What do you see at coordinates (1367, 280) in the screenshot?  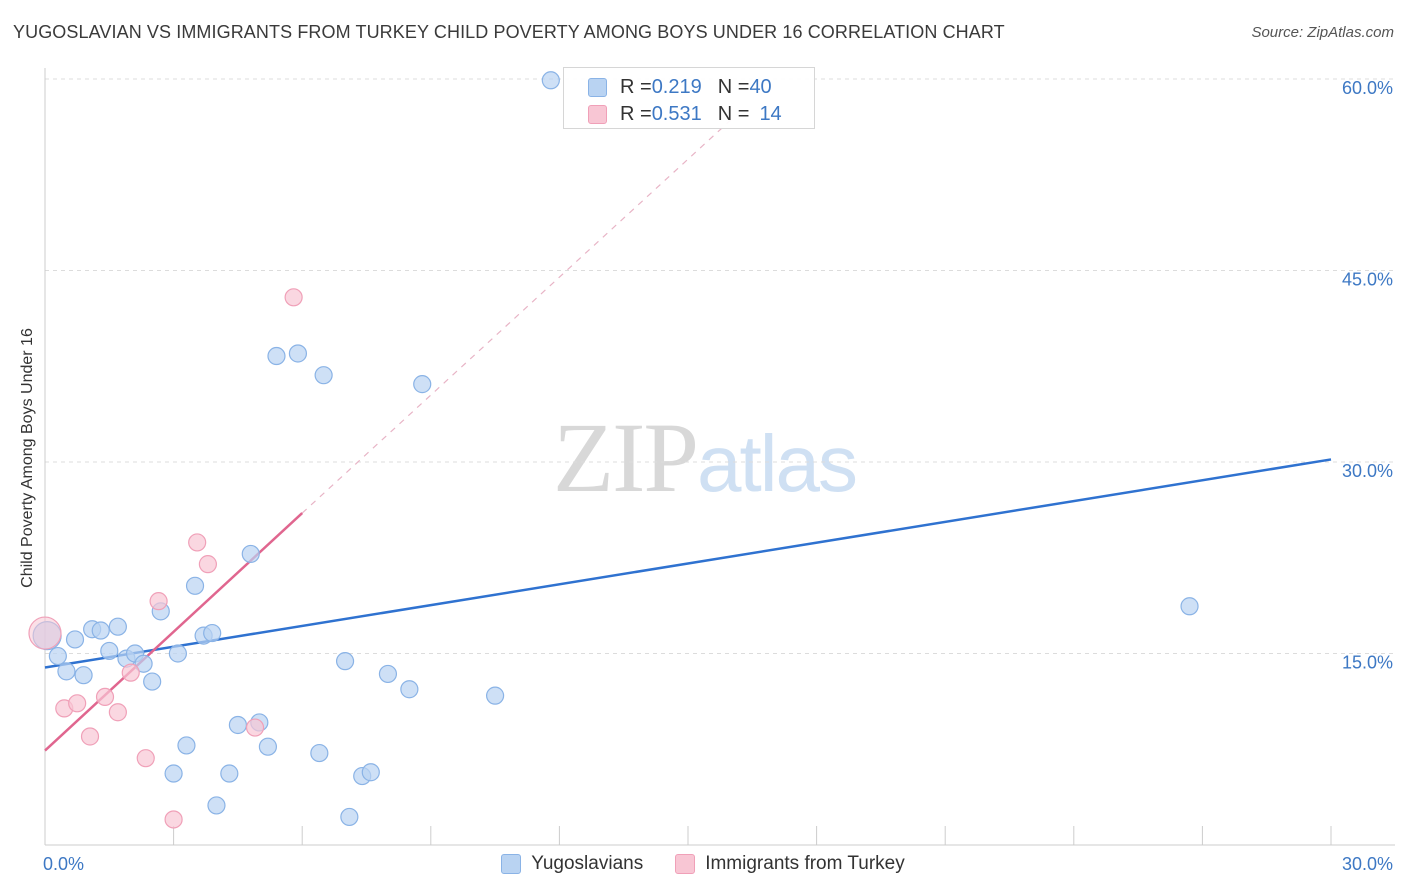 I see `y-tick-label: 45.0%` at bounding box center [1367, 280].